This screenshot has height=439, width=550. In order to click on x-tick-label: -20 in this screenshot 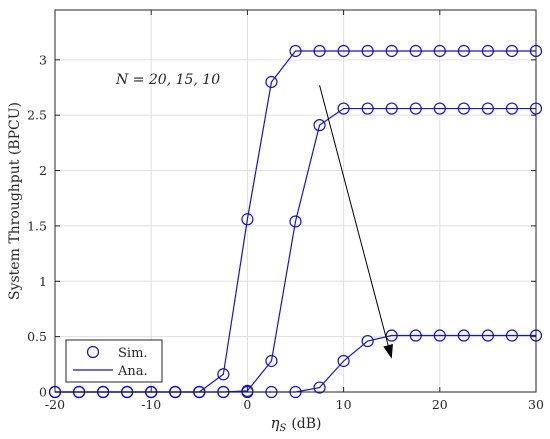, I will do `click(55, 404)`.